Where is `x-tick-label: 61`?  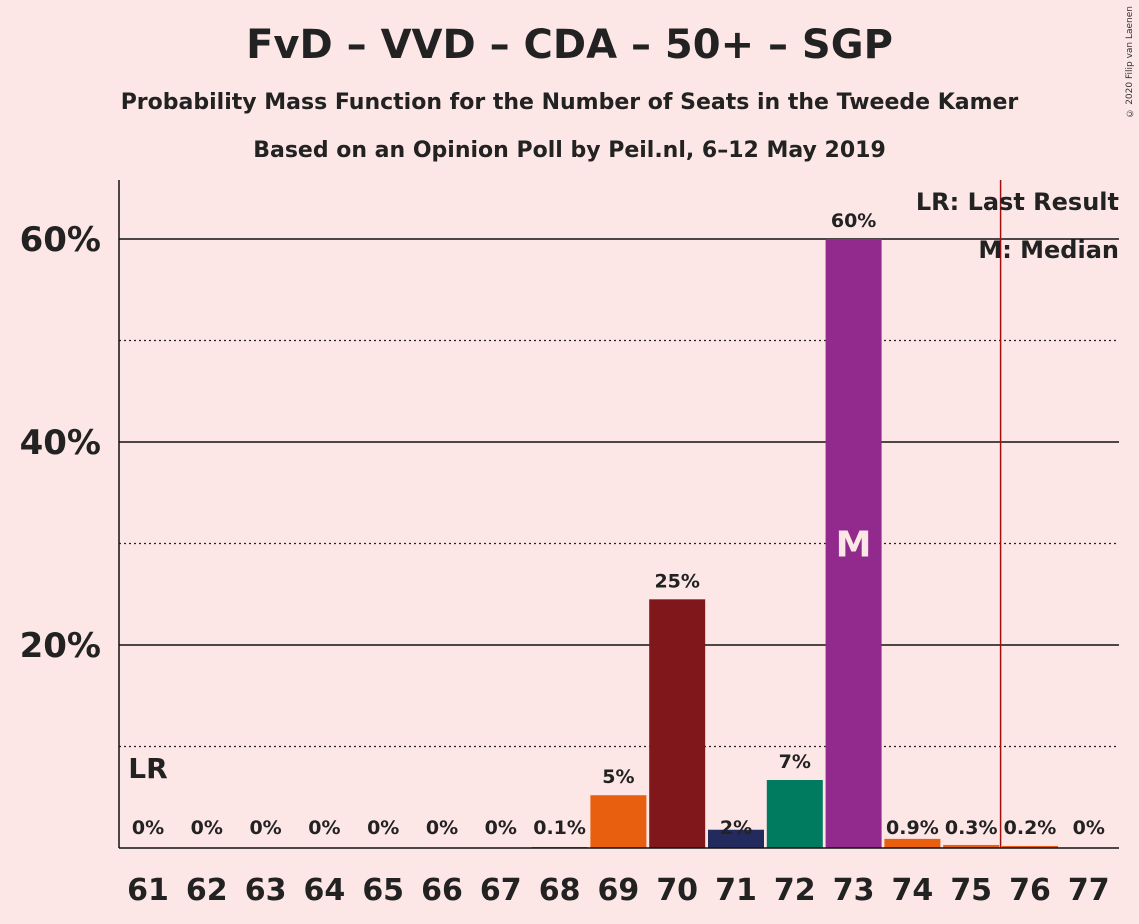
x-tick-label: 61 is located at coordinates (148, 890).